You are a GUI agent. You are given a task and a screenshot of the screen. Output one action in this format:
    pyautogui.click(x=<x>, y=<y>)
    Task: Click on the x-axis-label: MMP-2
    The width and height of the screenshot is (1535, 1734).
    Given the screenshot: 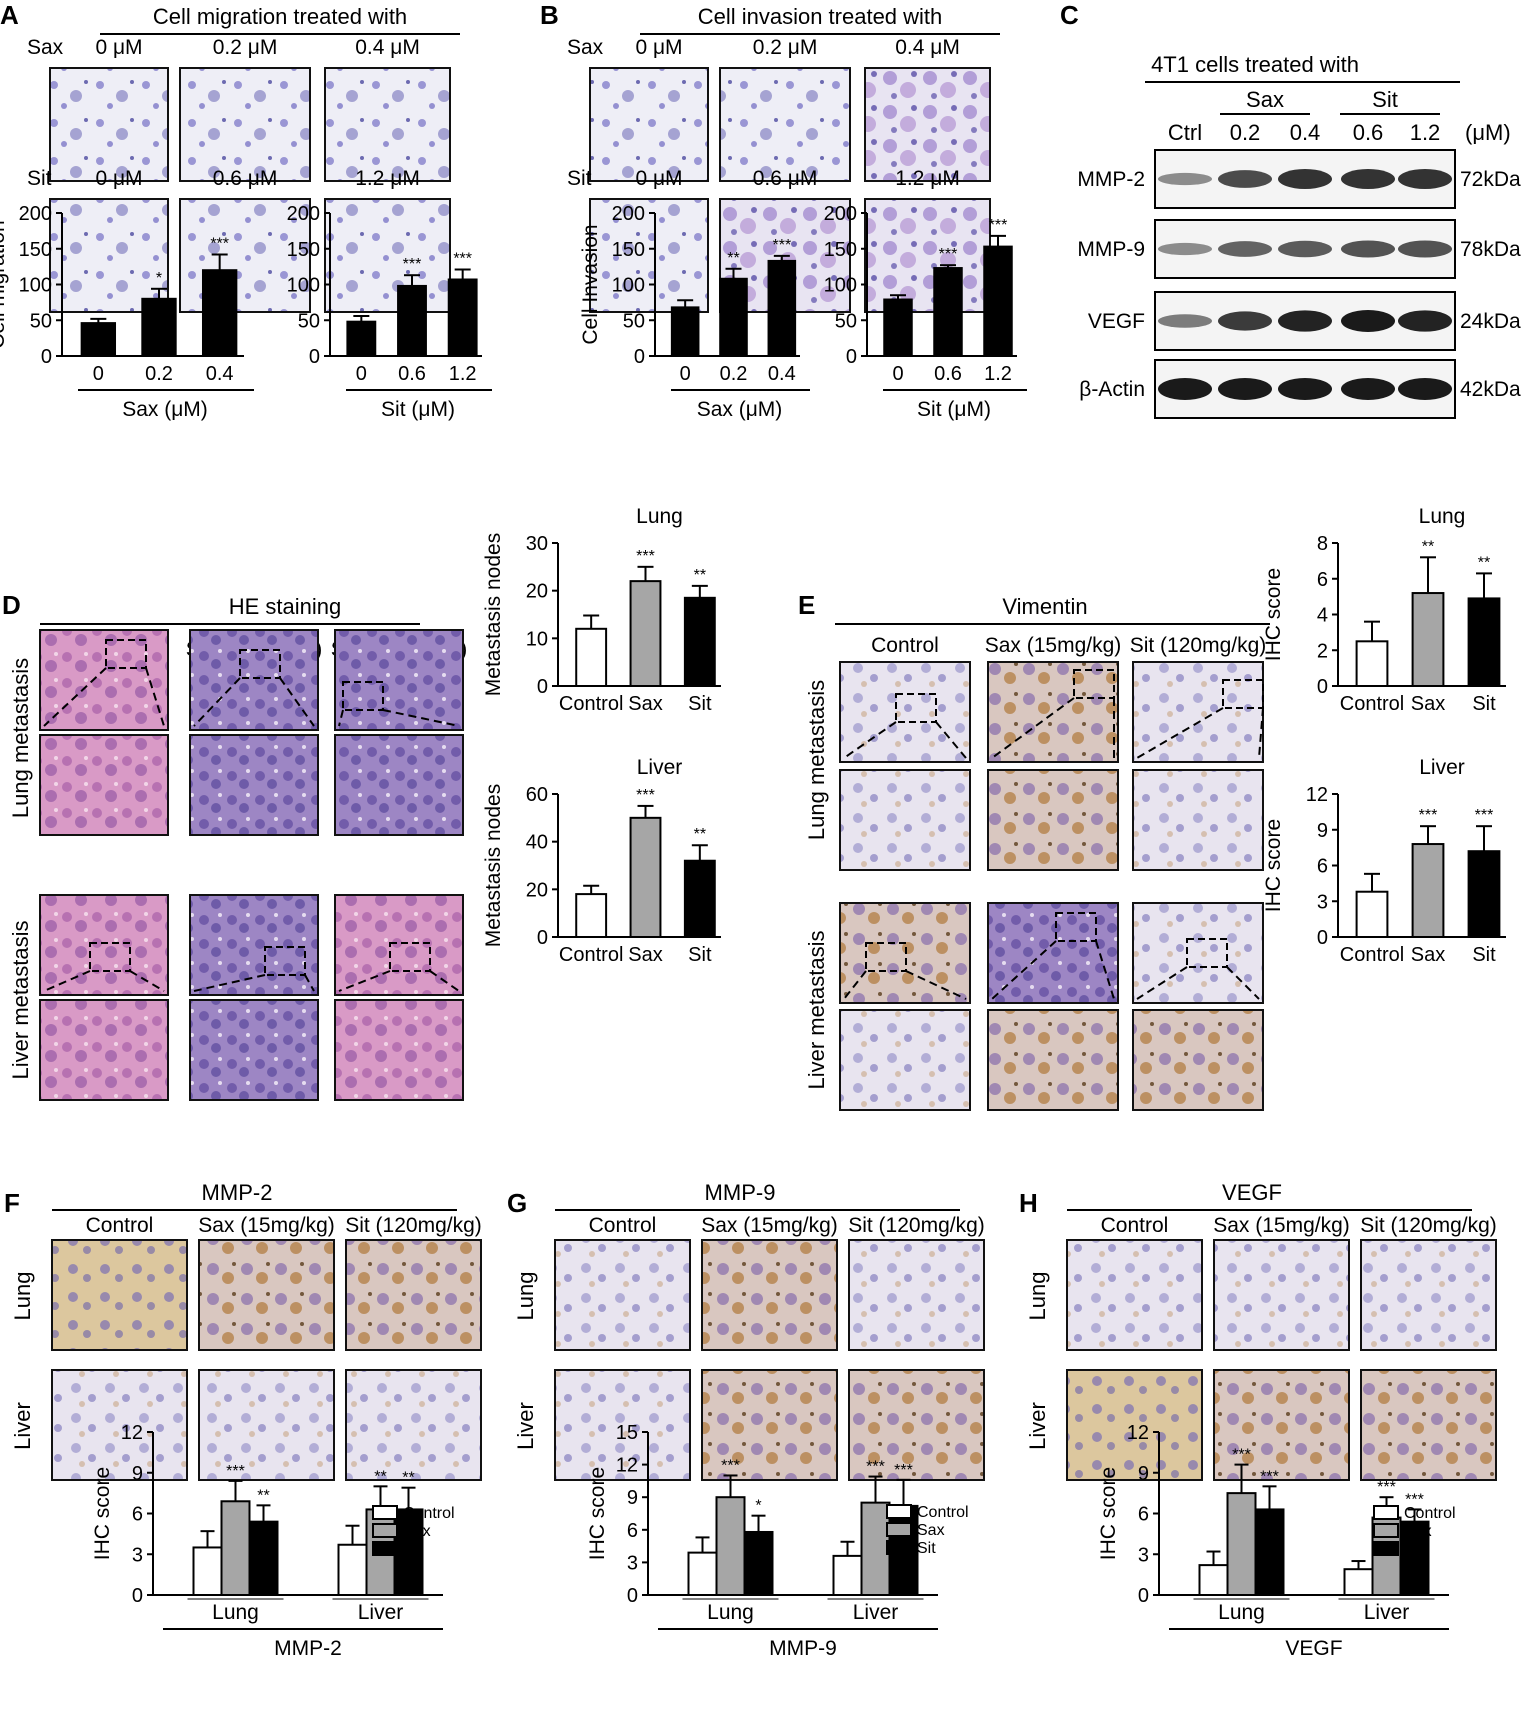 What is the action you would take?
    pyautogui.click(x=308, y=1648)
    